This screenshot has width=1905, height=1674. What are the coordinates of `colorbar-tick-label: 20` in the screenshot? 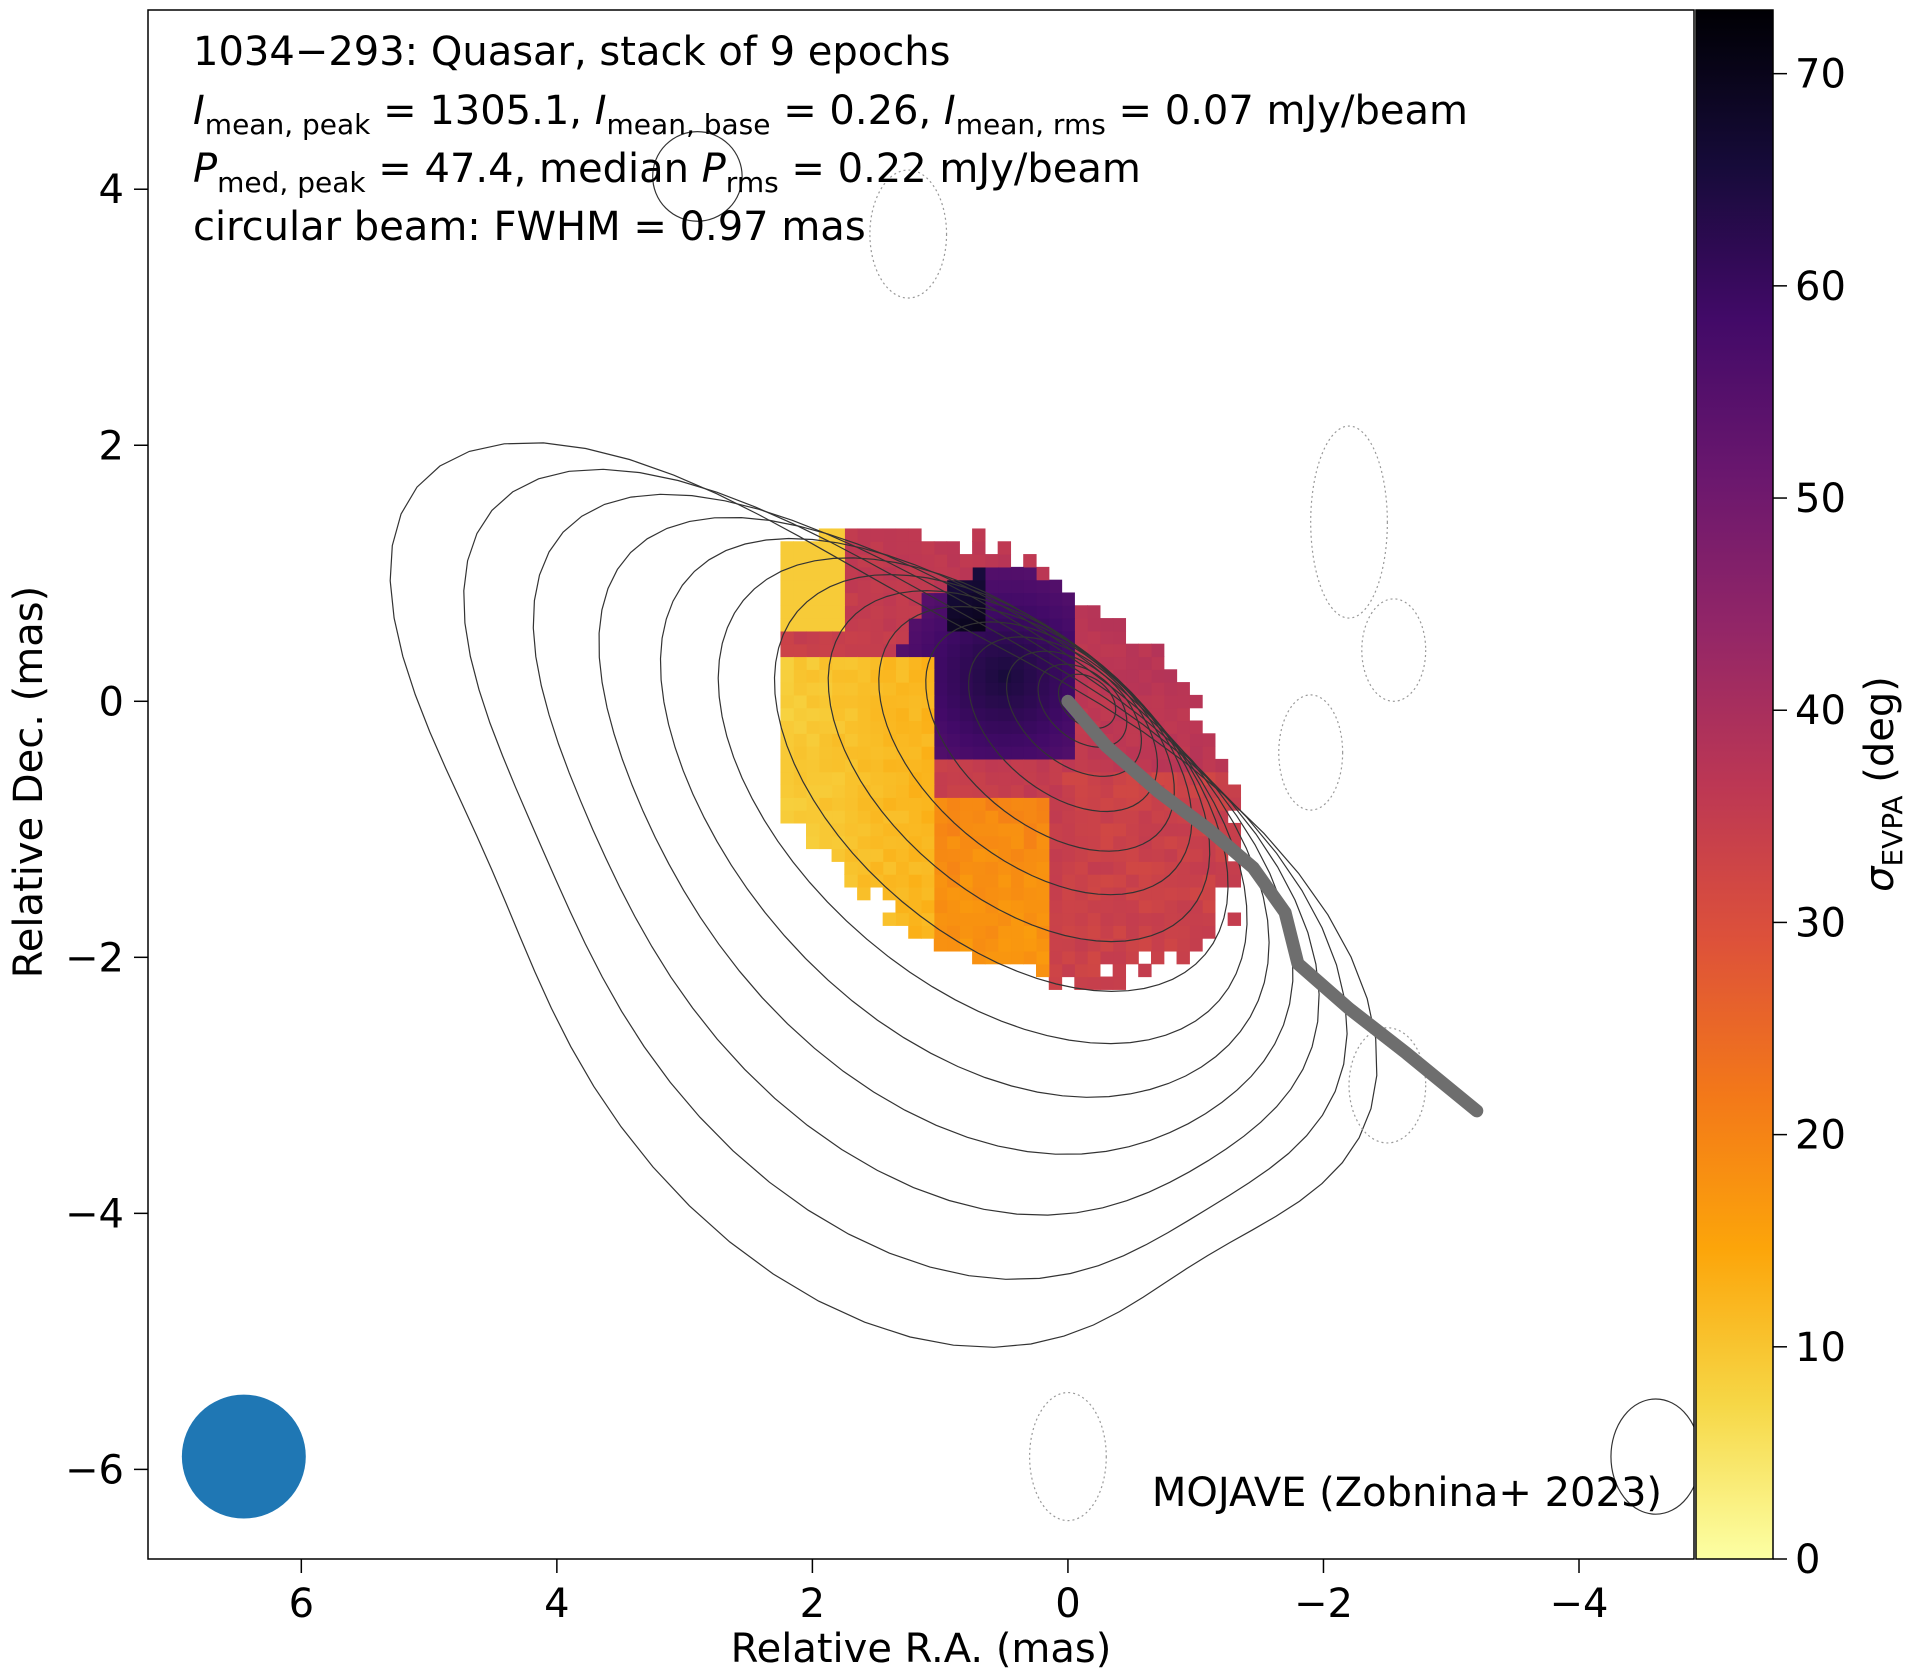 It's located at (1820, 1136).